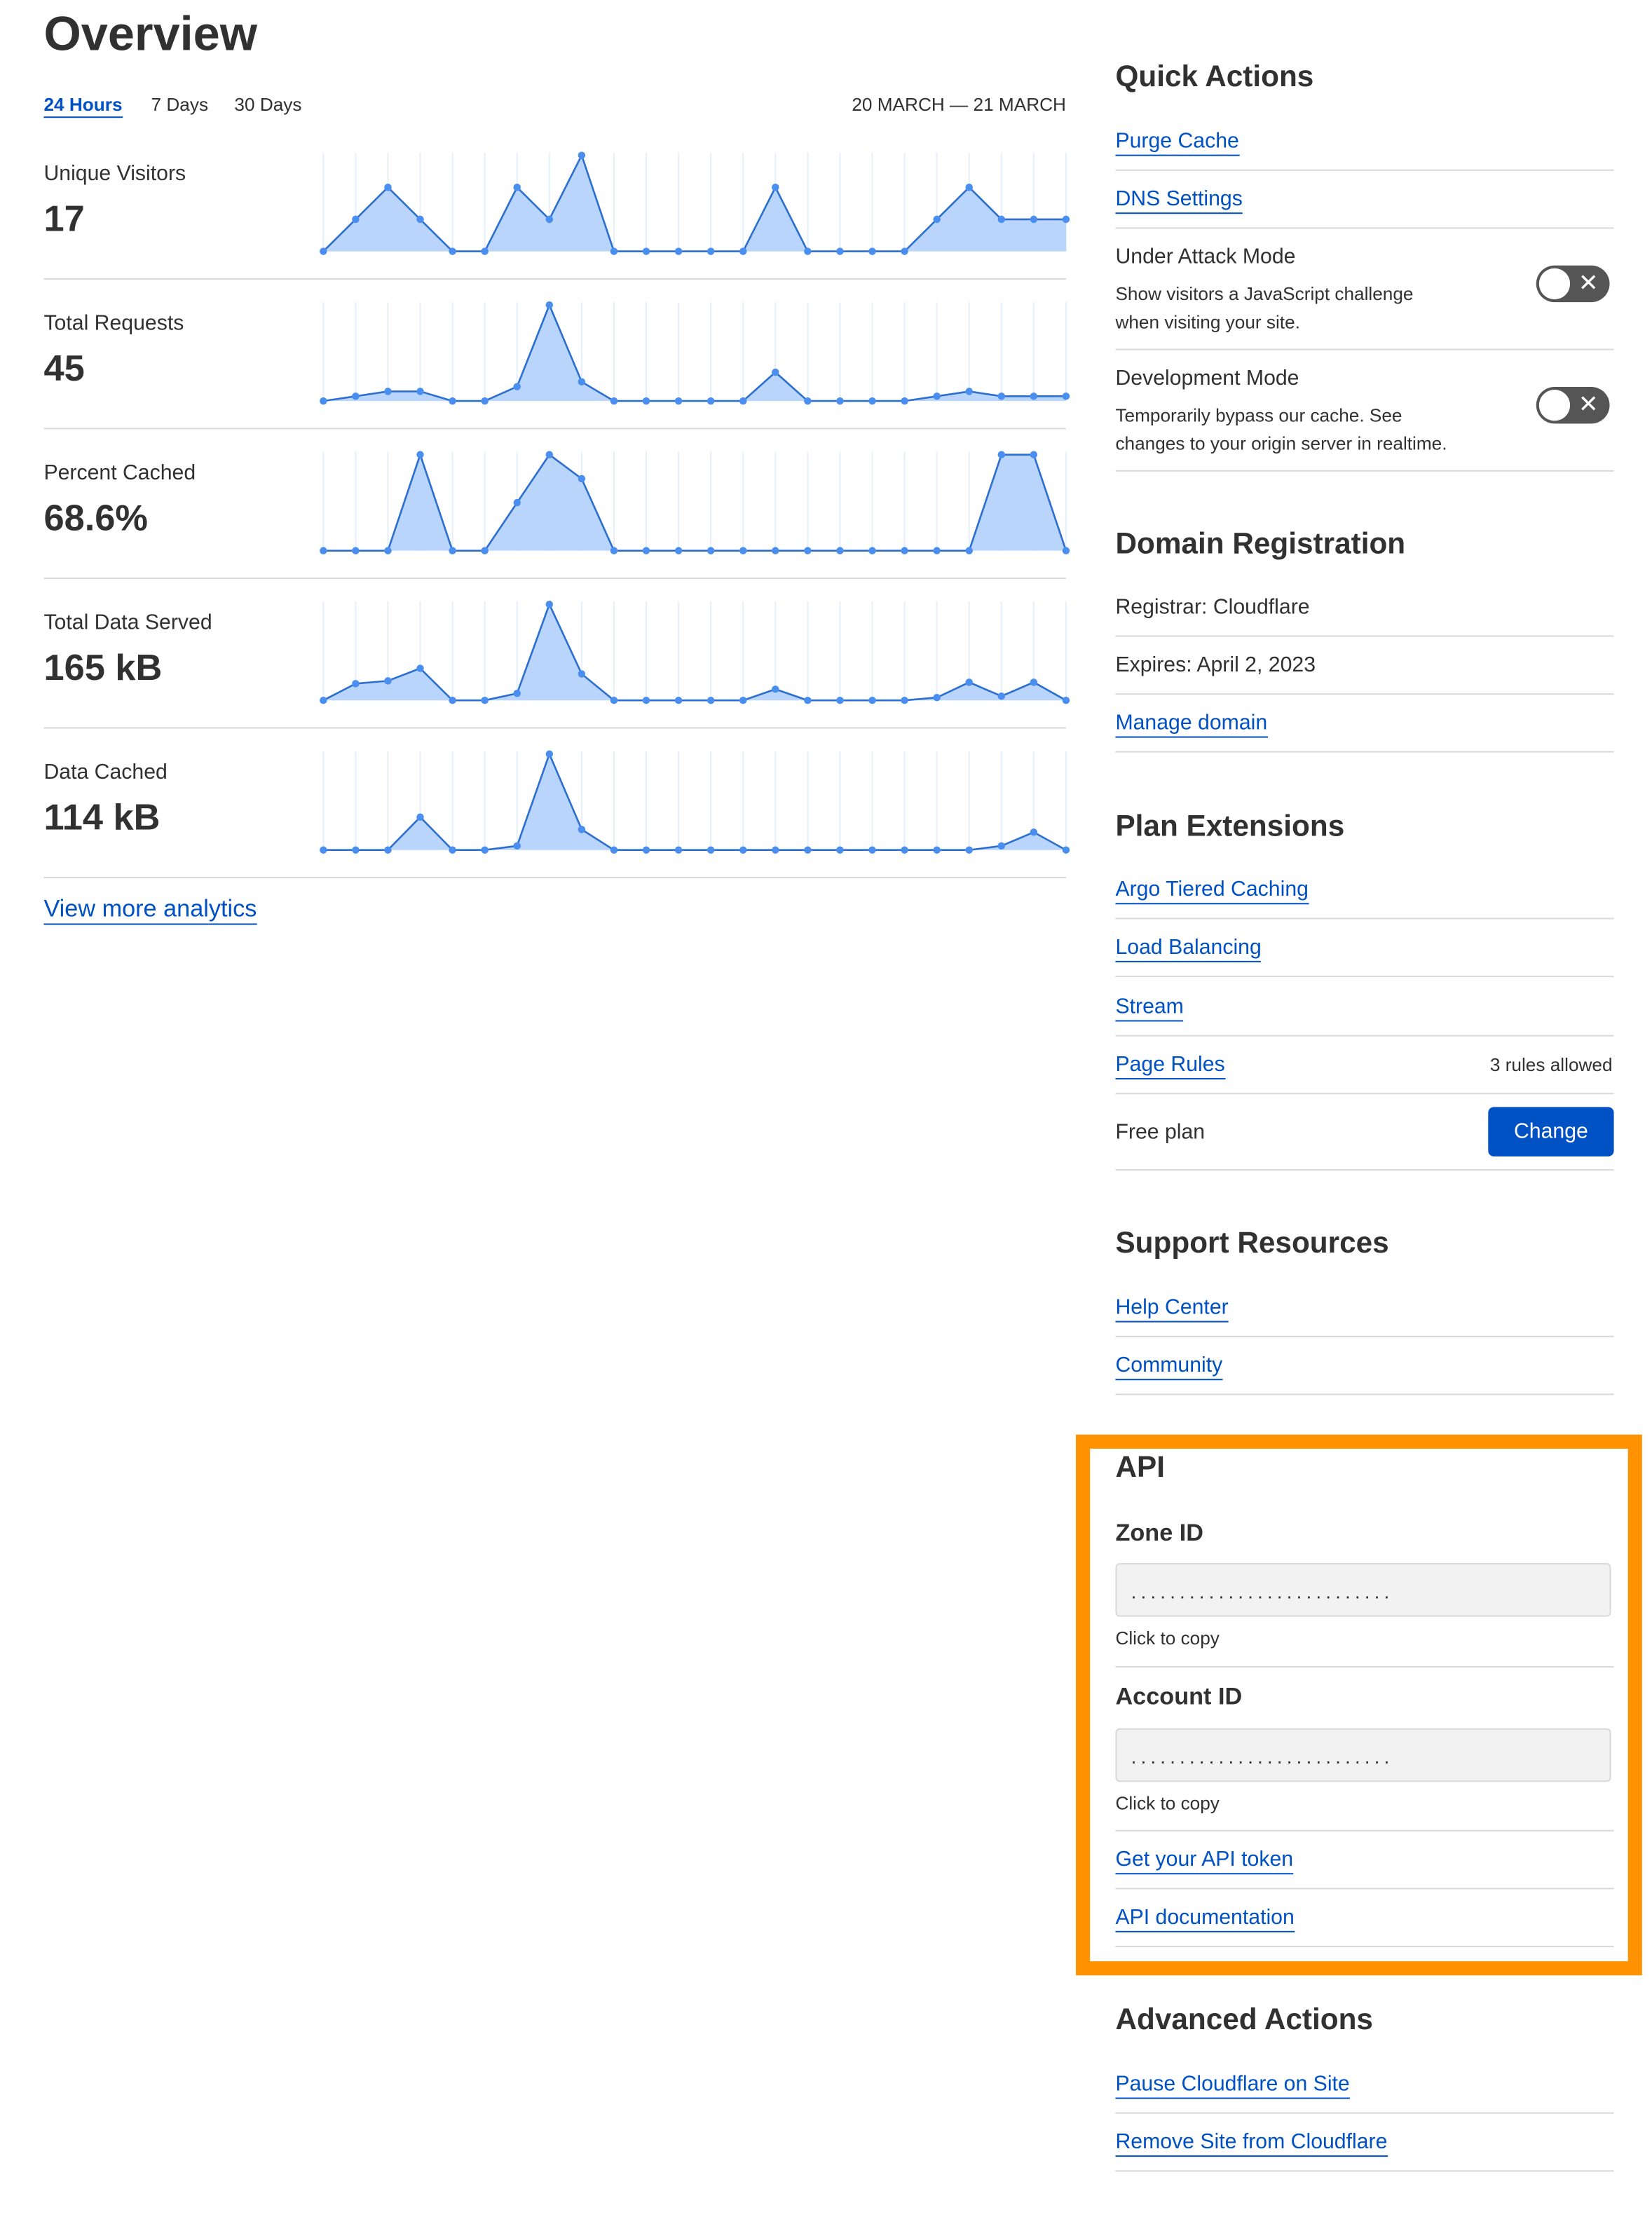 The width and height of the screenshot is (1652, 2224). Describe the element at coordinates (1192, 725) in the screenshot. I see `manage-domain-link: Manage domain` at that location.